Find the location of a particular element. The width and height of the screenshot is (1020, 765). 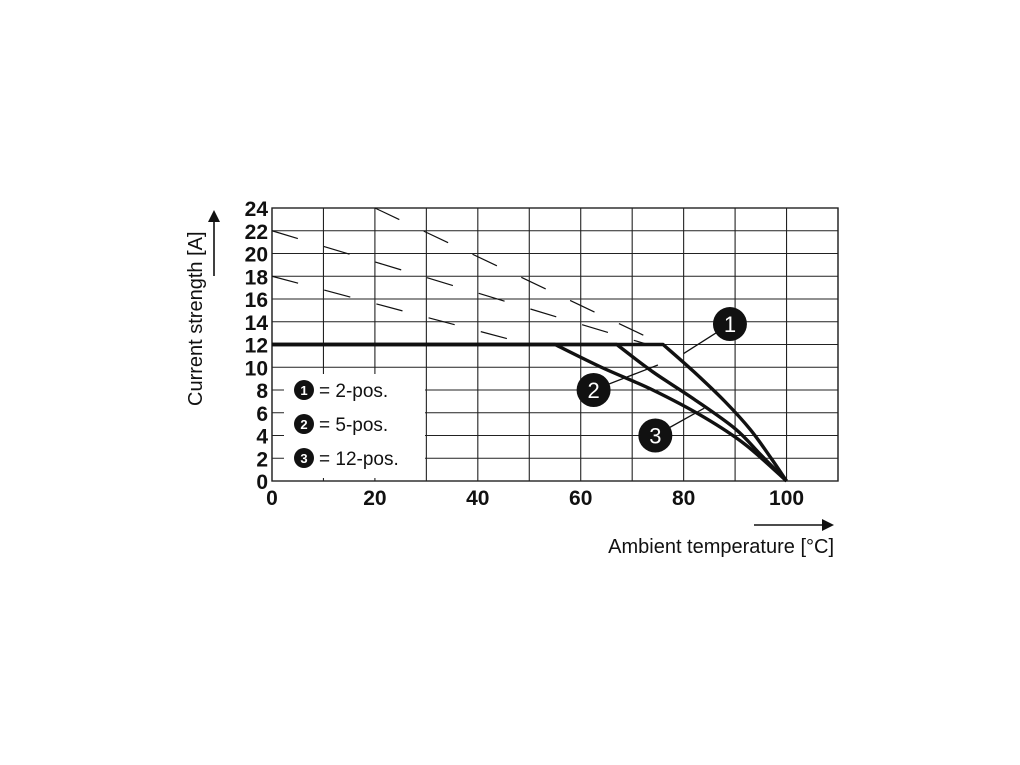

y-tick-label: 14 is located at coordinates (257, 323).